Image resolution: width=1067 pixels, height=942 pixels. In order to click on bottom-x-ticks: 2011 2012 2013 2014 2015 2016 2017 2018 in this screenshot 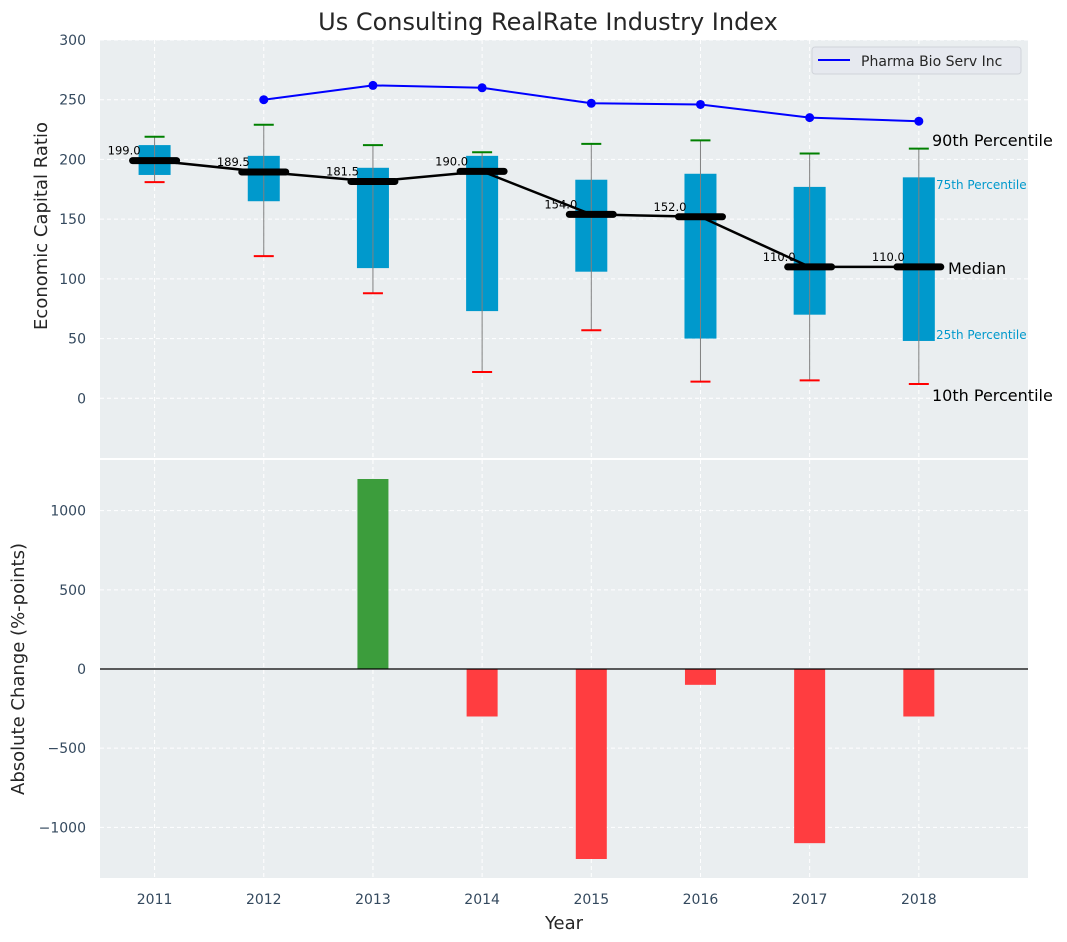, I will do `click(537, 900)`.